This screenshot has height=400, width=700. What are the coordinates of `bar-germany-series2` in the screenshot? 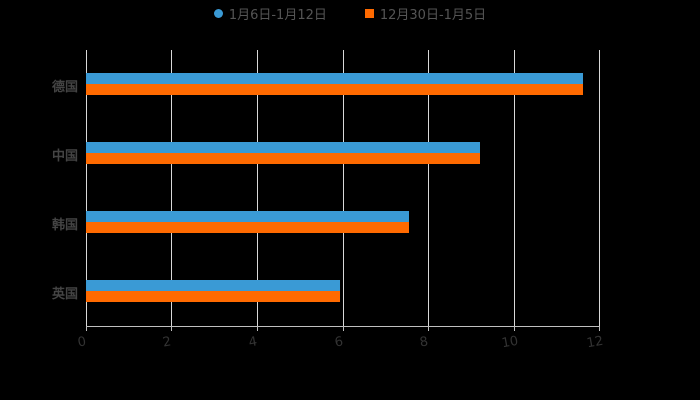 It's located at (334, 89).